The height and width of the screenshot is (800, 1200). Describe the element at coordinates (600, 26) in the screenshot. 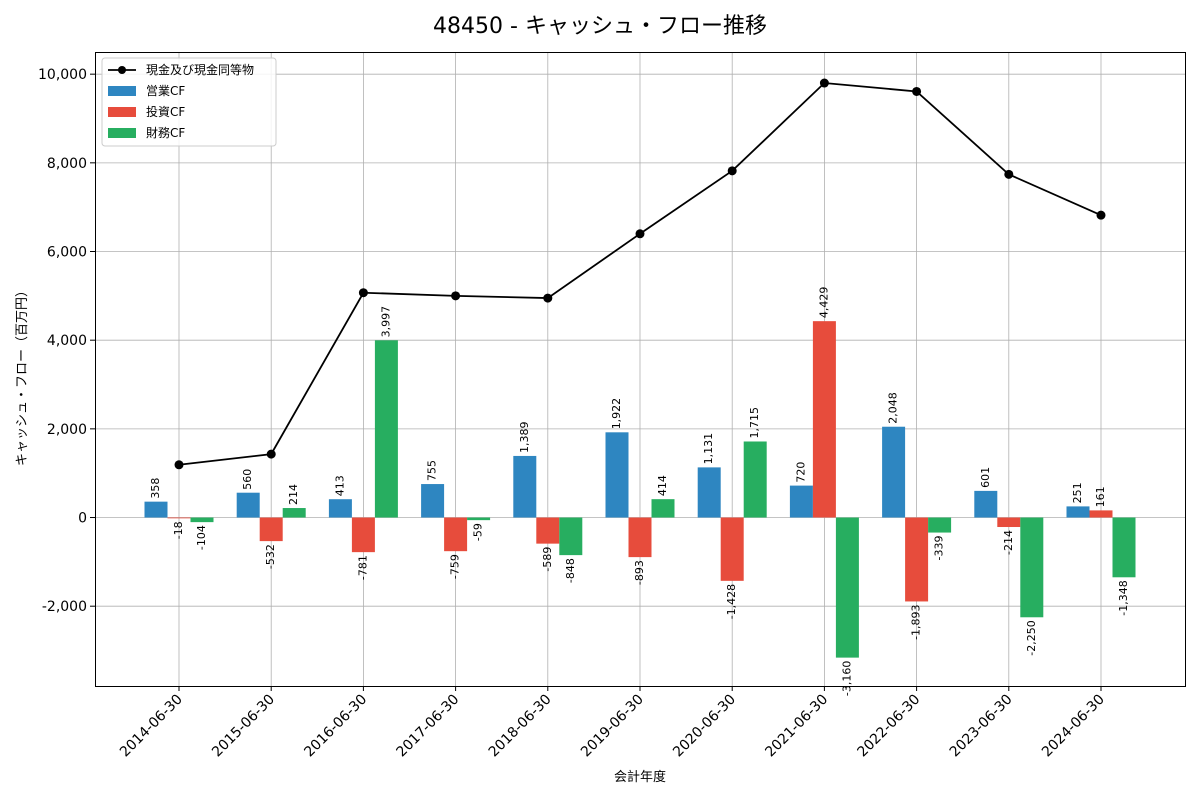

I see `chart-title: 48450 - キャッシュ・フロー推移` at that location.